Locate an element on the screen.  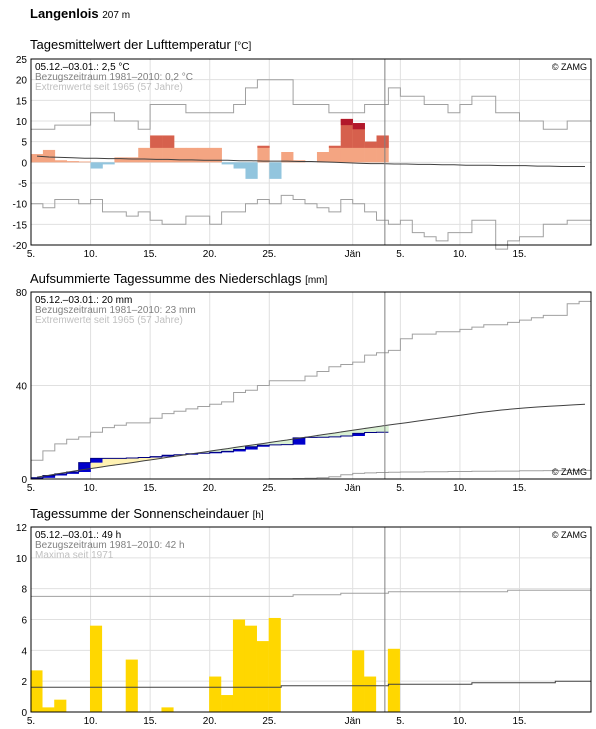
temperature-y-tick: -10 is located at coordinates (20, 205).